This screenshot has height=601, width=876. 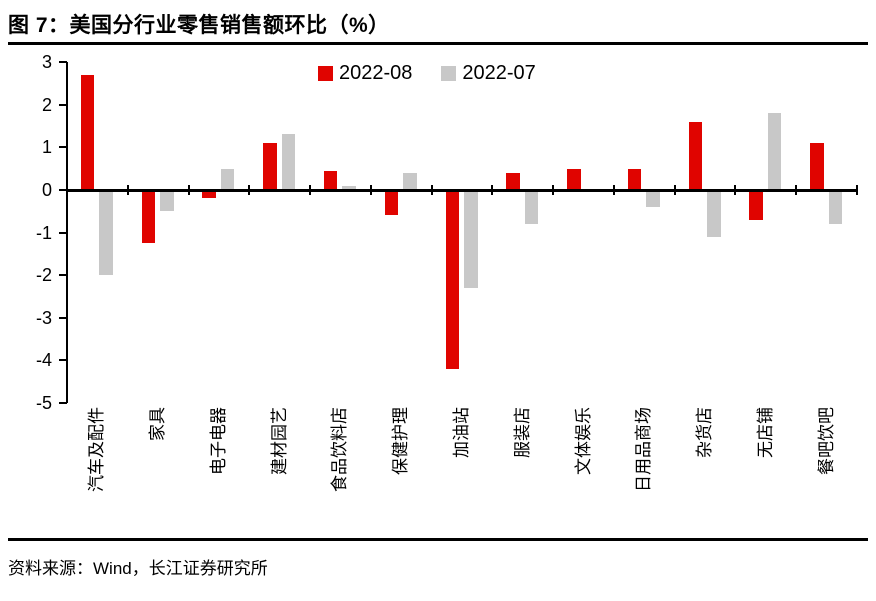 I want to click on category-label-wrap: 建材园艺, so click(x=280, y=477).